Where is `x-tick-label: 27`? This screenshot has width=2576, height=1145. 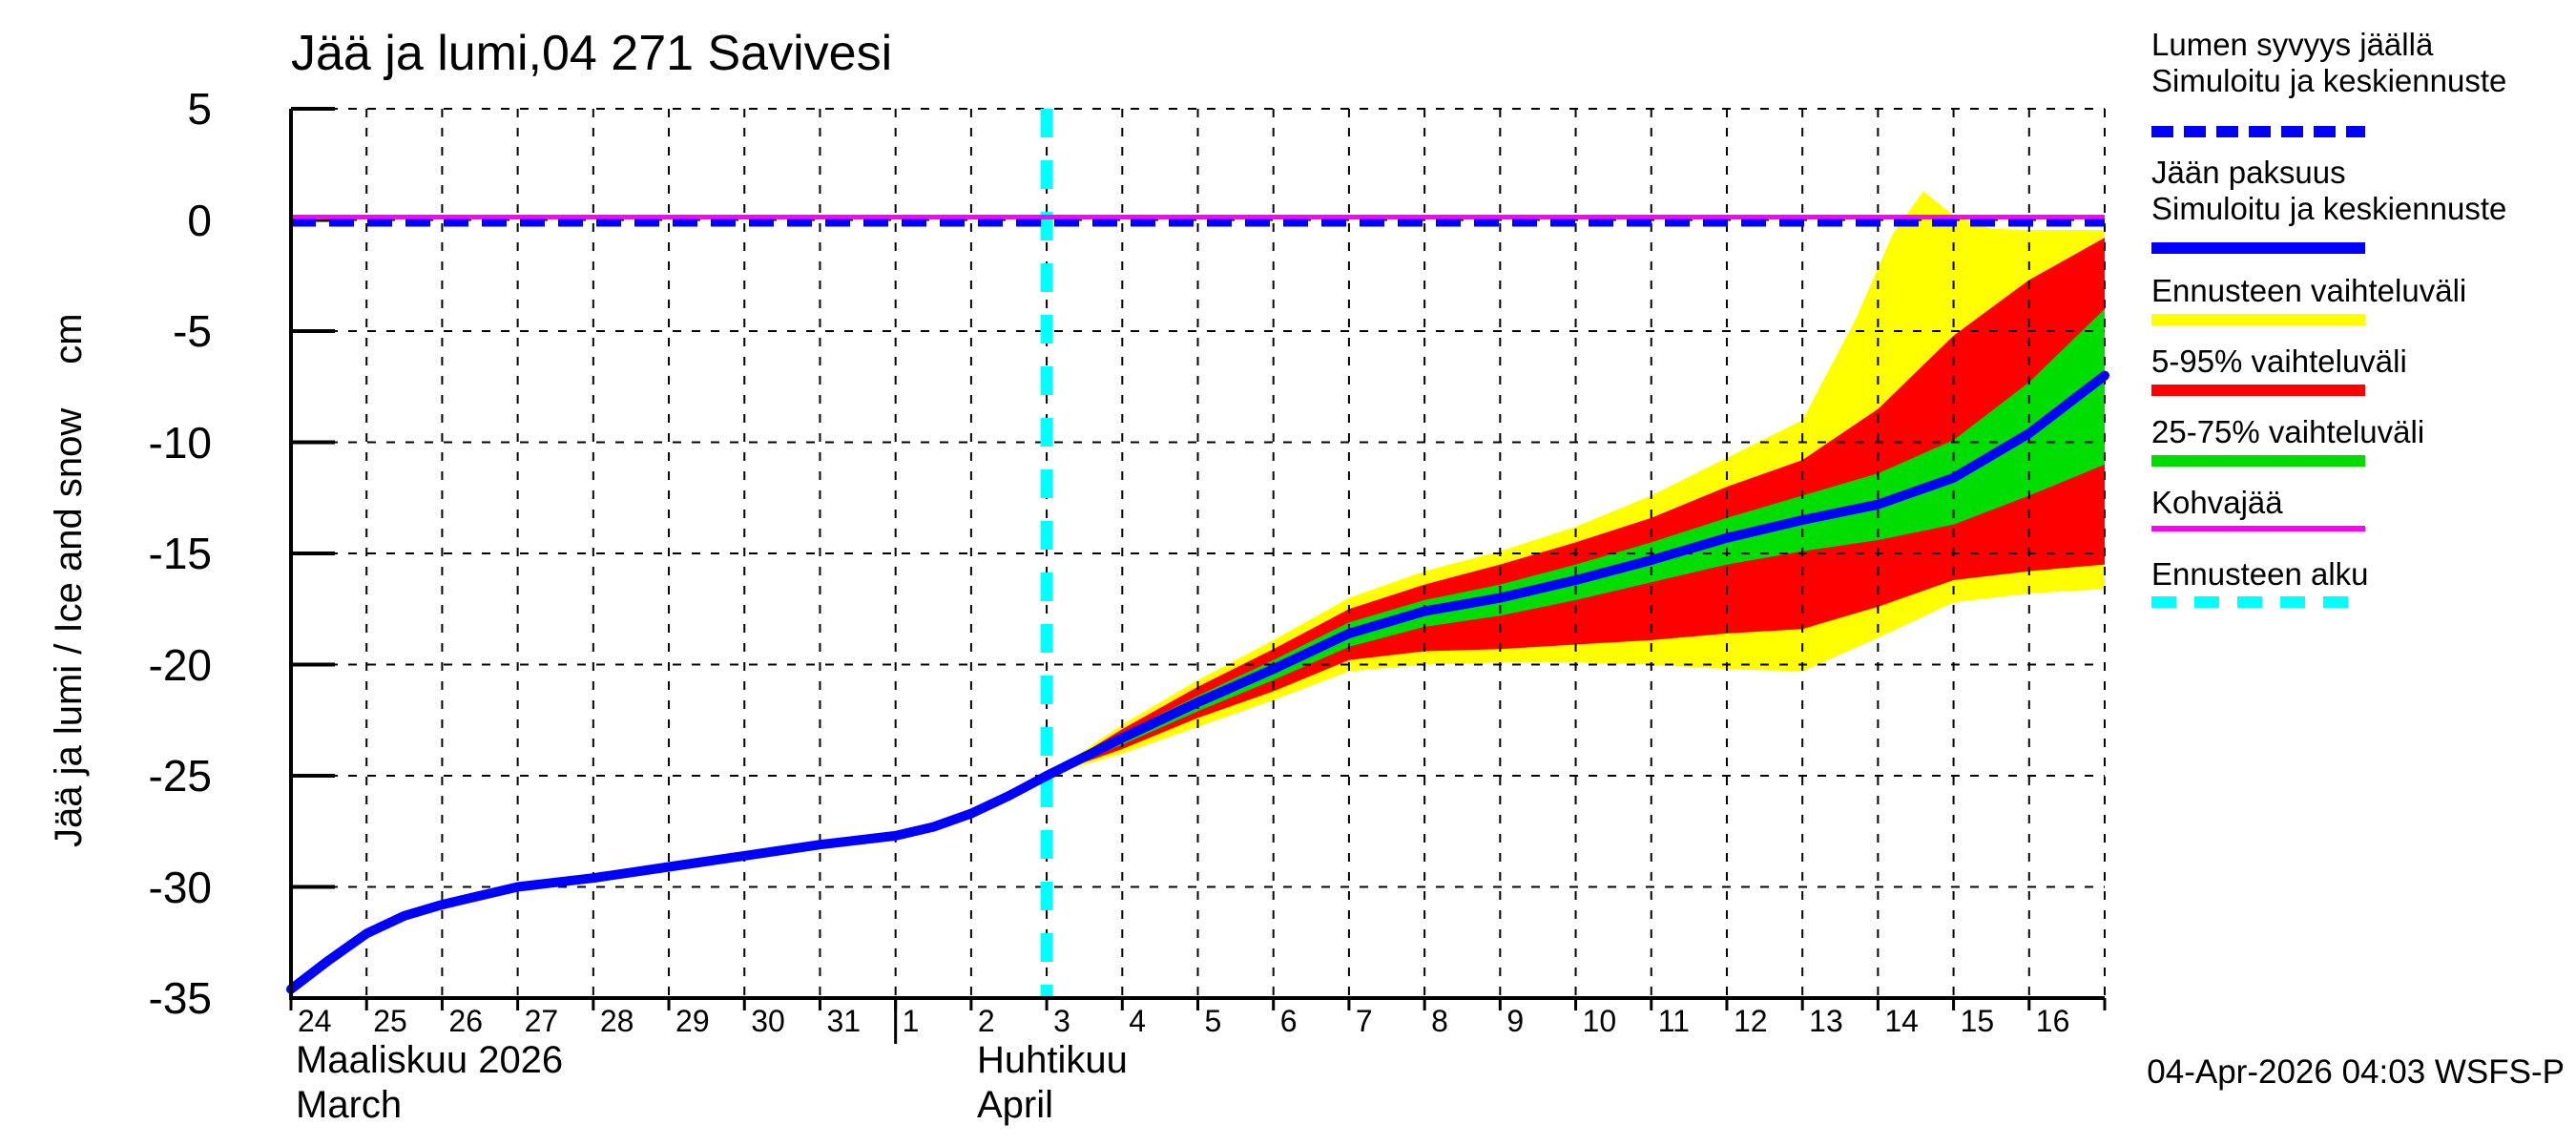
x-tick-label: 27 is located at coordinates (541, 1021).